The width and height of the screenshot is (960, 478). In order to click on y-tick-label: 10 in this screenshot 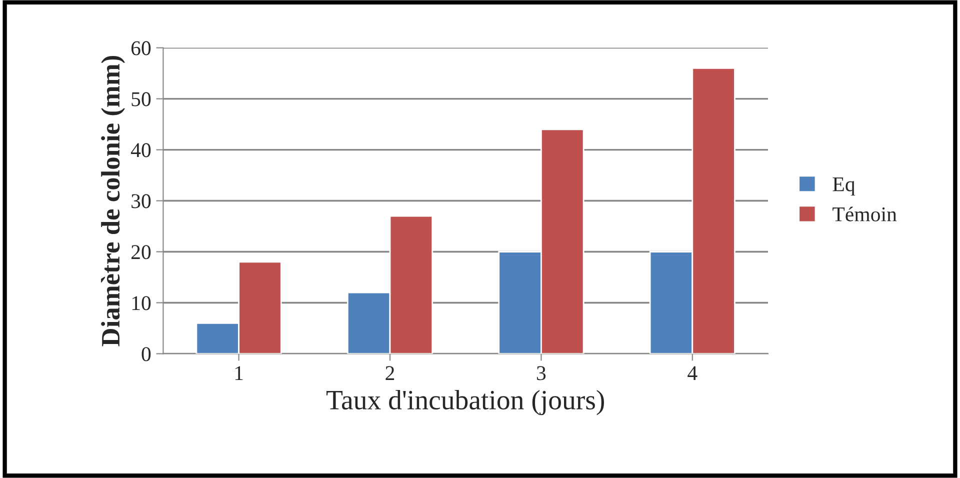, I will do `click(141, 303)`.